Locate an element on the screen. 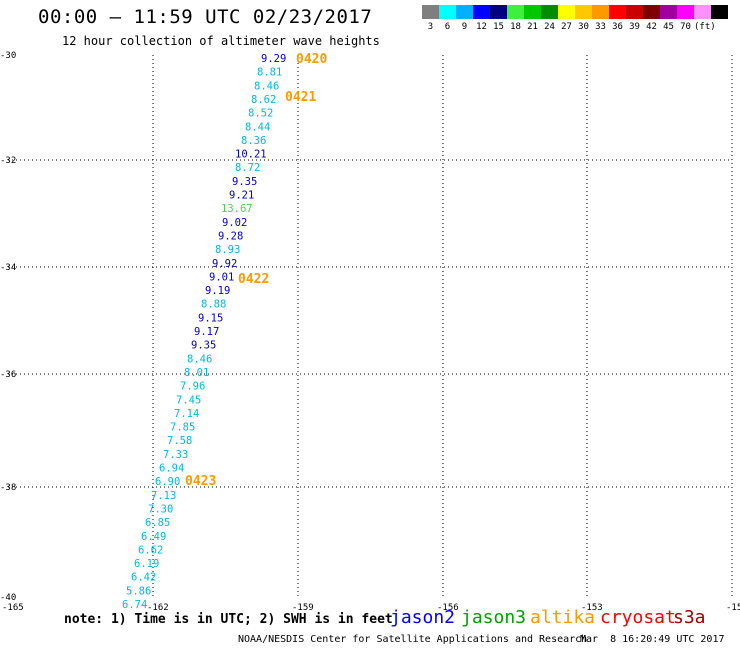 The width and height of the screenshot is (740, 650). swh-value-label: 6.74 is located at coordinates (134, 605).